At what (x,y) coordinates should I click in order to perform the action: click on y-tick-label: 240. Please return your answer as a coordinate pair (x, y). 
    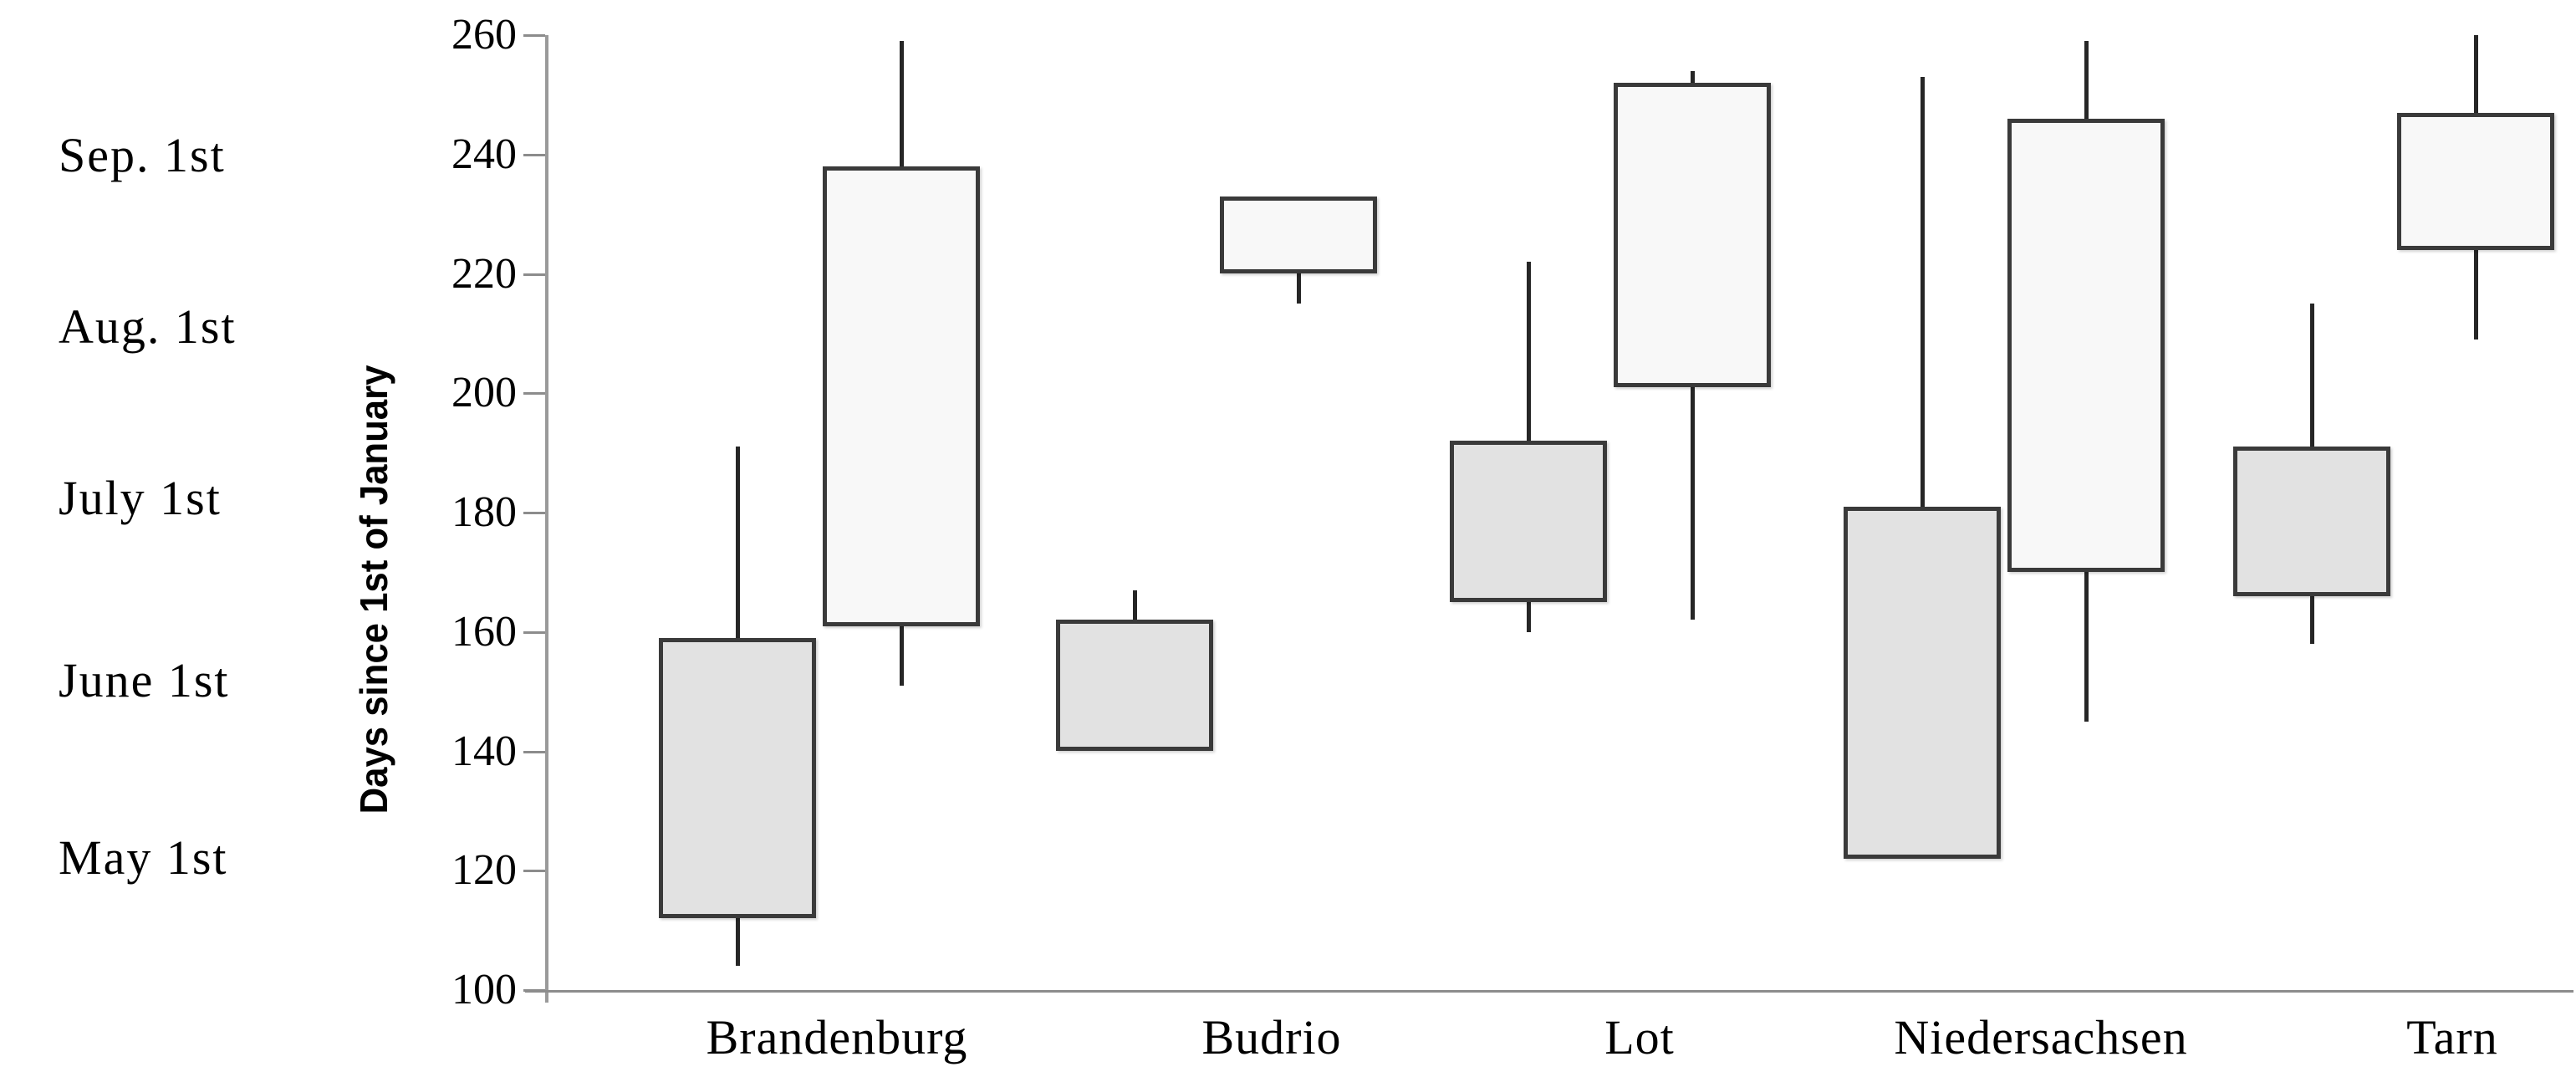
    Looking at the image, I should click on (484, 154).